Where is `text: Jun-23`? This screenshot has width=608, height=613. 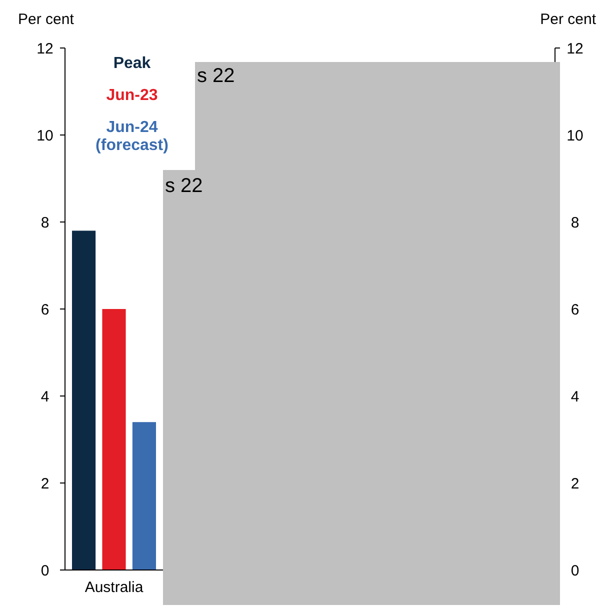 text: Jun-23 is located at coordinates (132, 95).